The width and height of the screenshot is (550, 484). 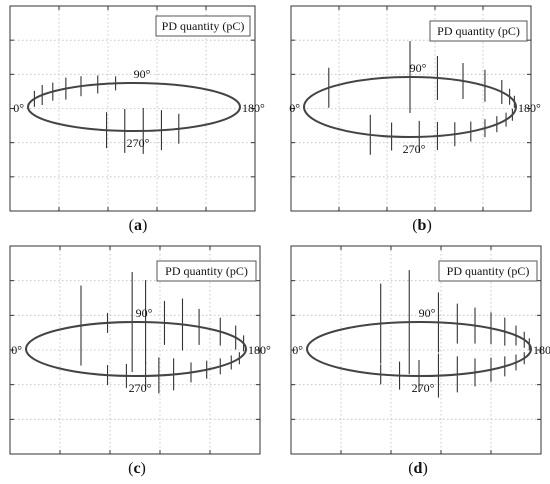 I want to click on caption-a: (a), so click(x=138, y=225).